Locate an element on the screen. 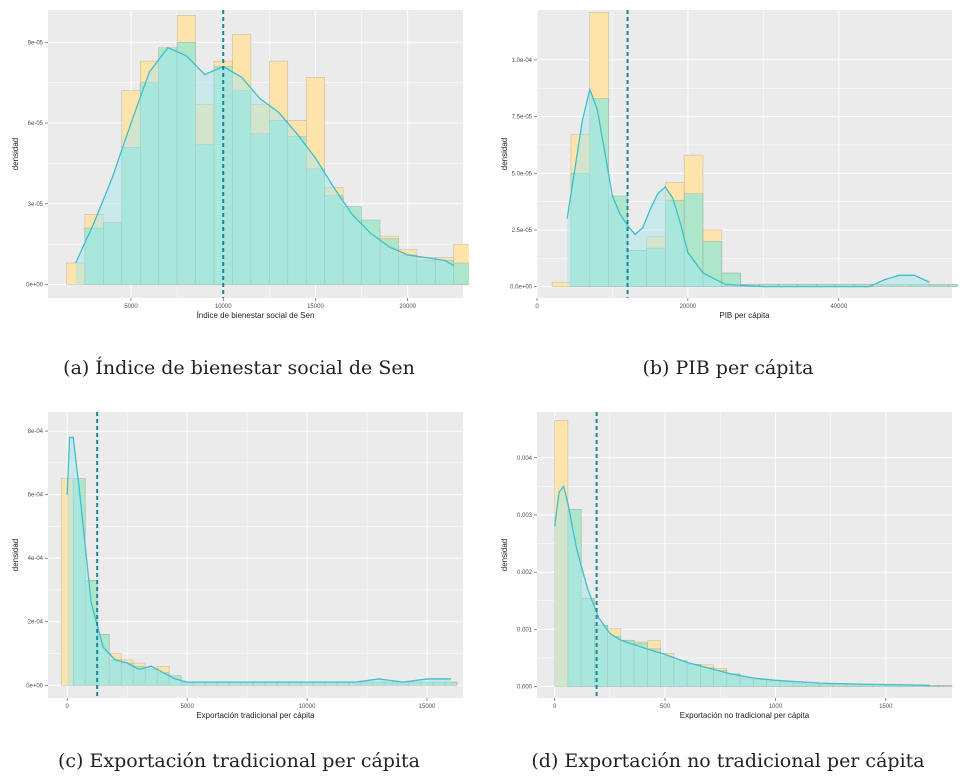 Image resolution: width=966 pixels, height=779 pixels. x-axis-title: Exportación no tradicional per cápita is located at coordinates (745, 715).